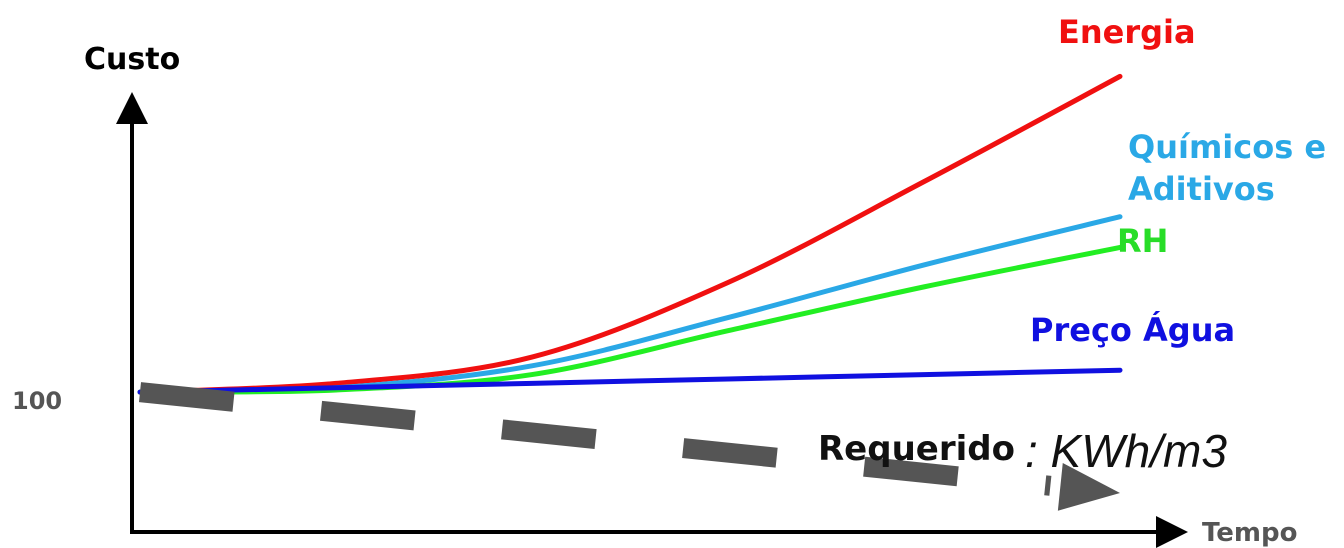  What do you see at coordinates (916, 449) in the screenshot?
I see `requirement-label: Requerido` at bounding box center [916, 449].